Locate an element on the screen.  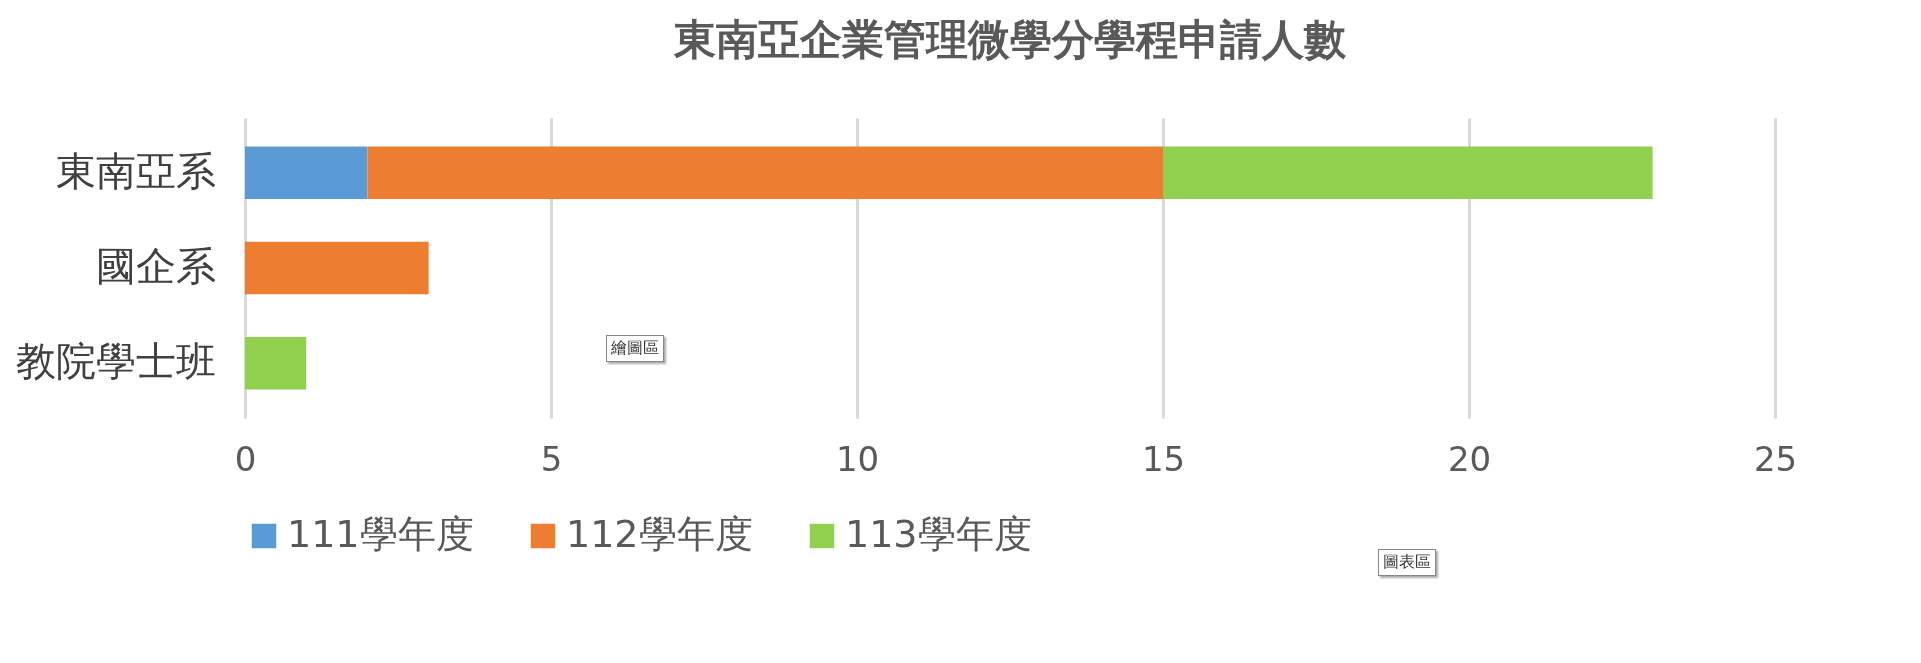
legend-label: 113學年度 is located at coordinates (938, 534).